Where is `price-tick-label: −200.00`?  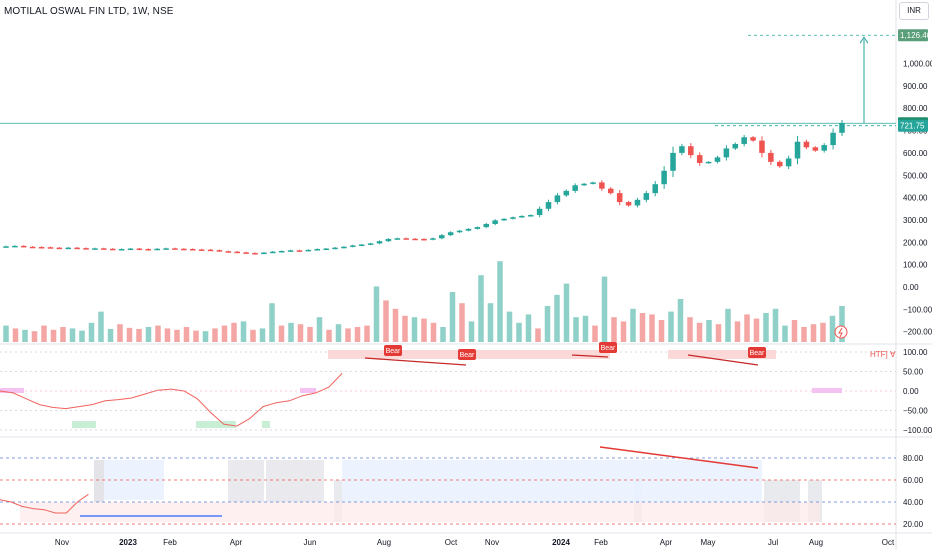
price-tick-label: −200.00 is located at coordinates (917, 332).